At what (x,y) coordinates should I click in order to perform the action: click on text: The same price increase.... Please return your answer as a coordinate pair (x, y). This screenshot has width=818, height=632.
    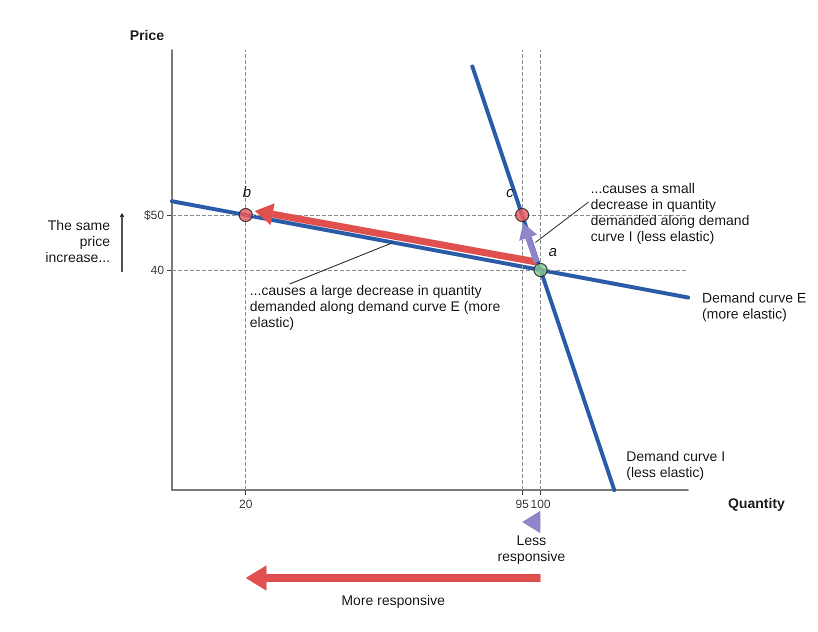
    Looking at the image, I should click on (77, 240).